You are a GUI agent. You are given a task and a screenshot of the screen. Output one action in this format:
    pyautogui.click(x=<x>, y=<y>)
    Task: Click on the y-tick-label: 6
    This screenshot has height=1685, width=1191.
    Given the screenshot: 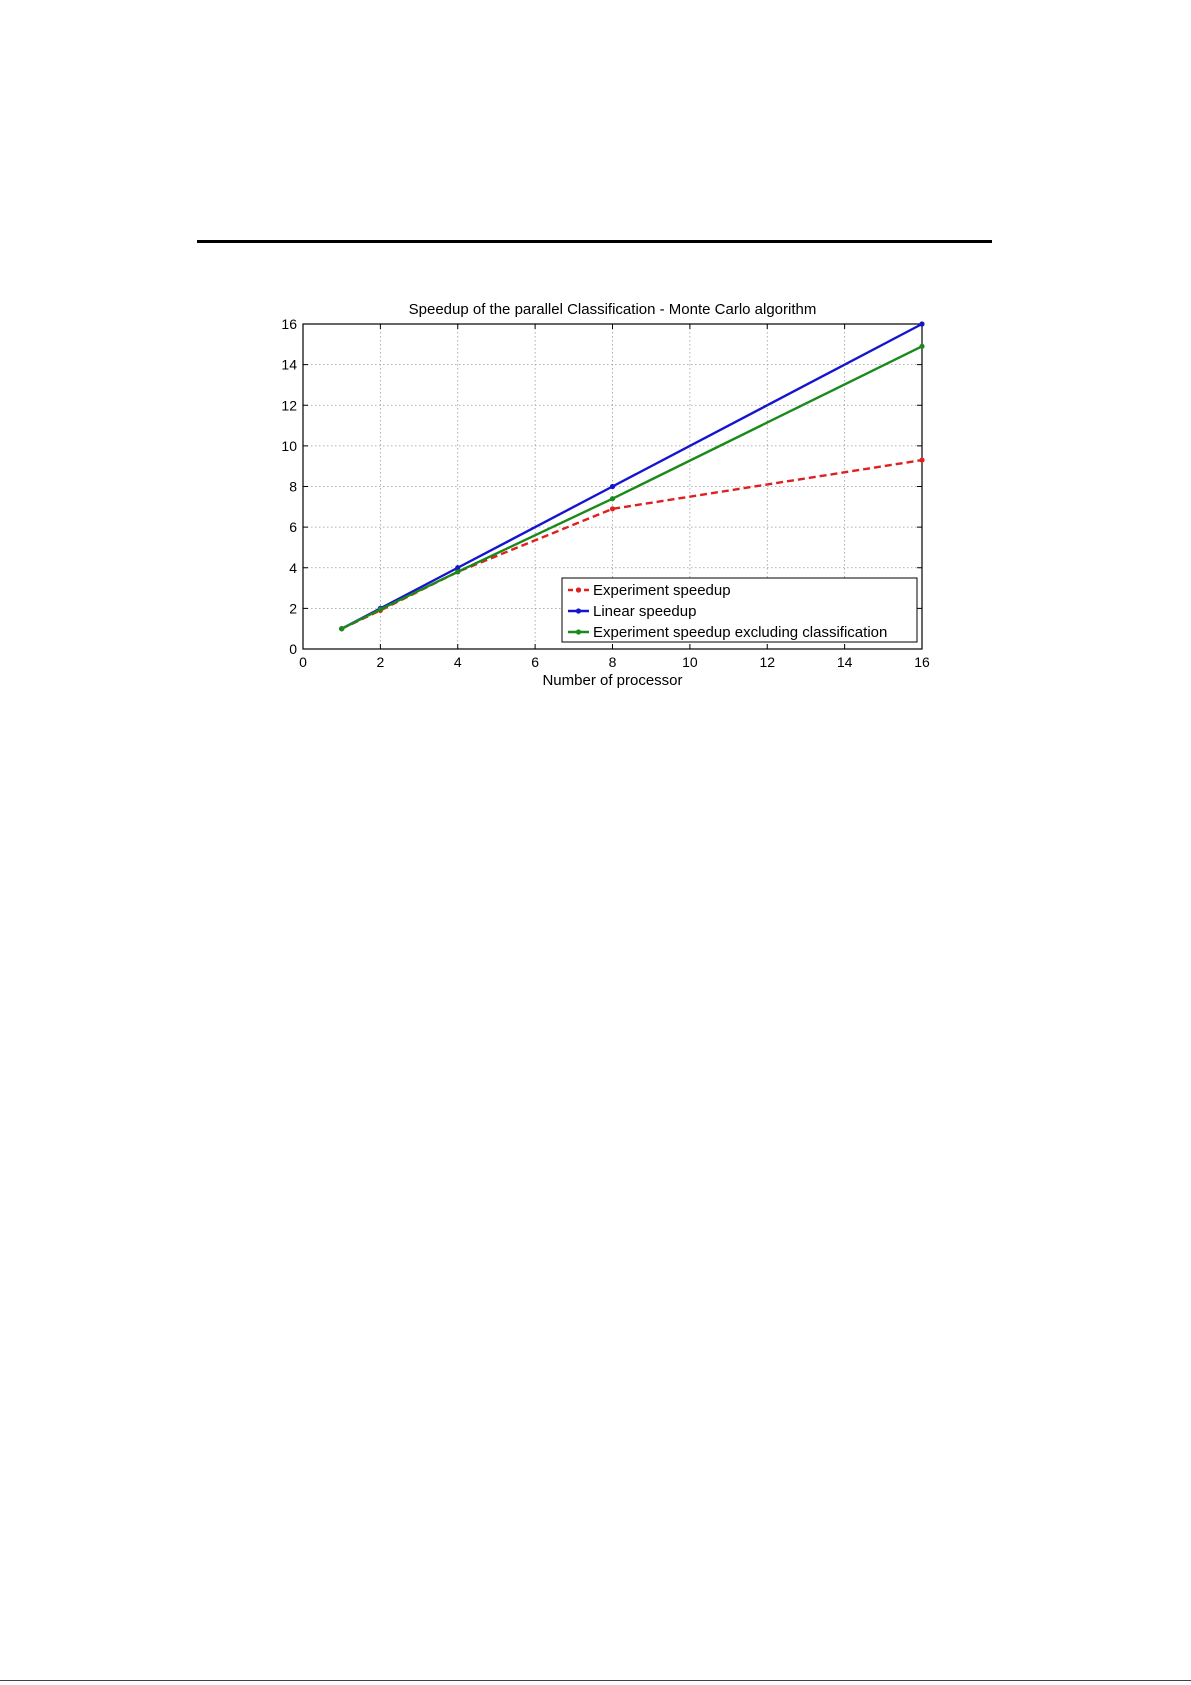 What is the action you would take?
    pyautogui.click(x=293, y=527)
    